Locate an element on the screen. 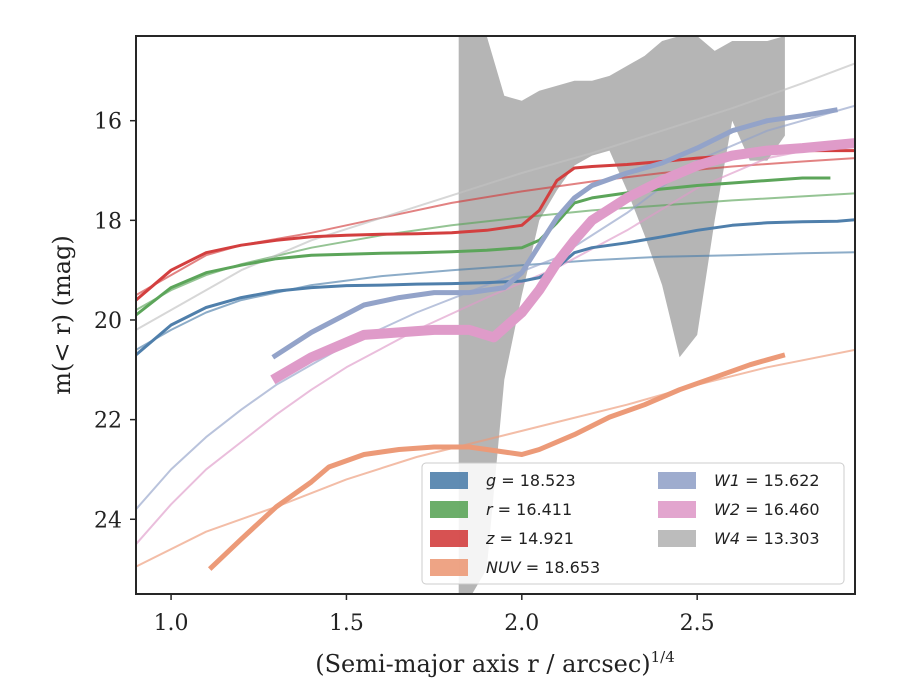 The width and height of the screenshot is (900, 700). x-tick-label: 1.5 is located at coordinates (346, 623).